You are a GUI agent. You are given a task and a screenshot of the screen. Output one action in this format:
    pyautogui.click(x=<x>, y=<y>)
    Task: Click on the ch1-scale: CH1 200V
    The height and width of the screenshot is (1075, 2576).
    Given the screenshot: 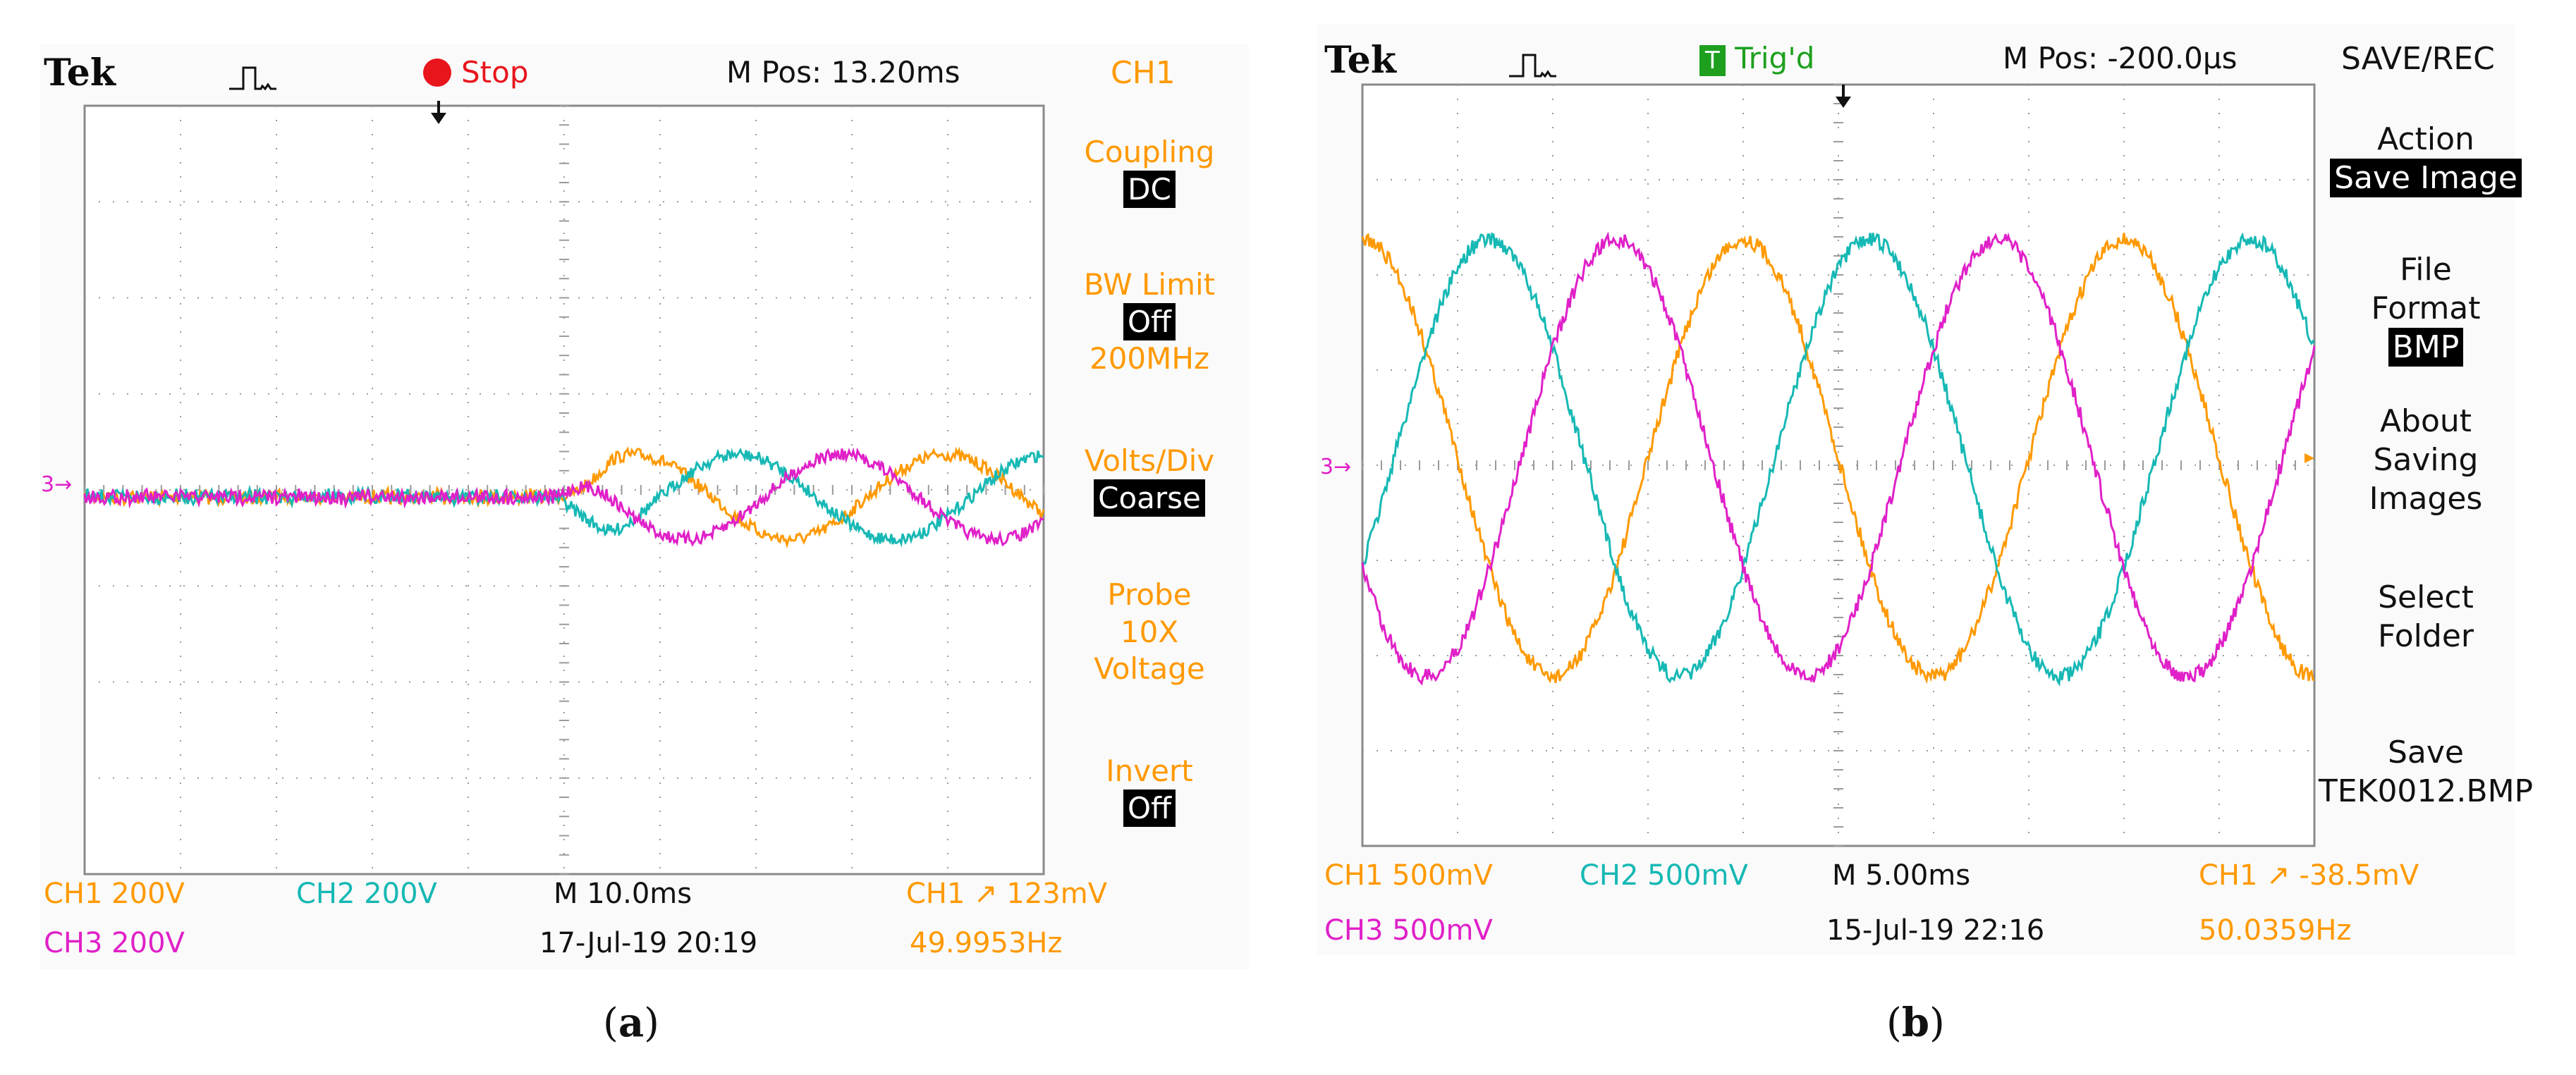 What is the action you would take?
    pyautogui.click(x=114, y=894)
    